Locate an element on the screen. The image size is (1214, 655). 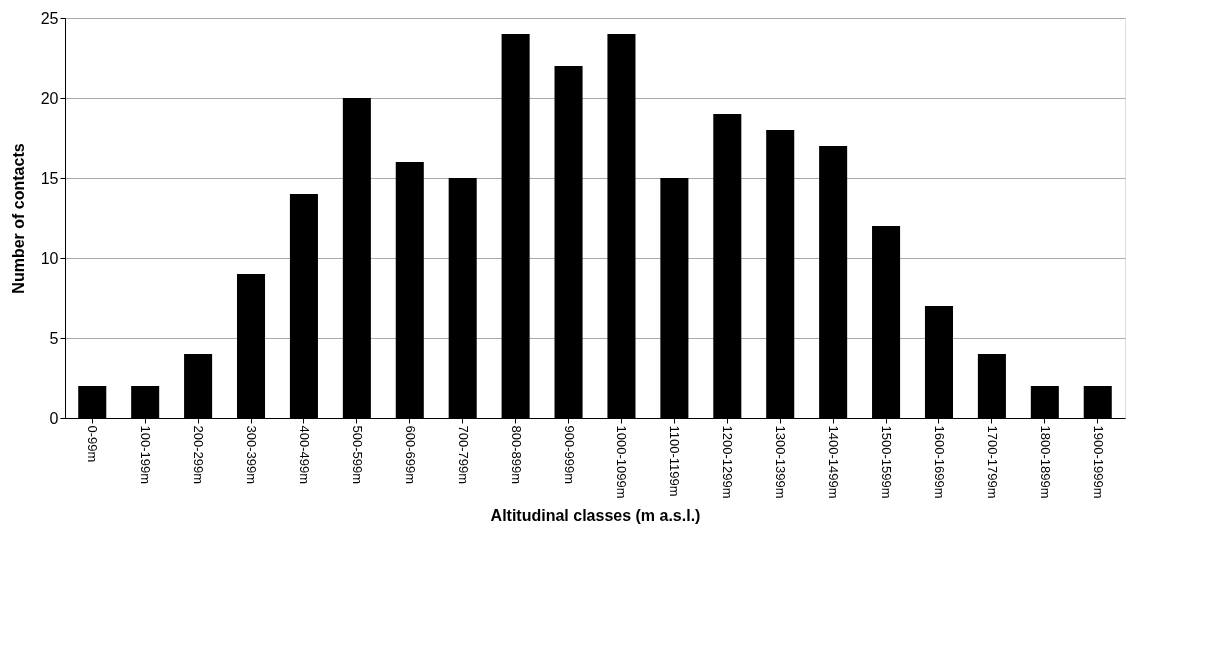
x-tick-label: 100-199m is located at coordinates (146, 455).